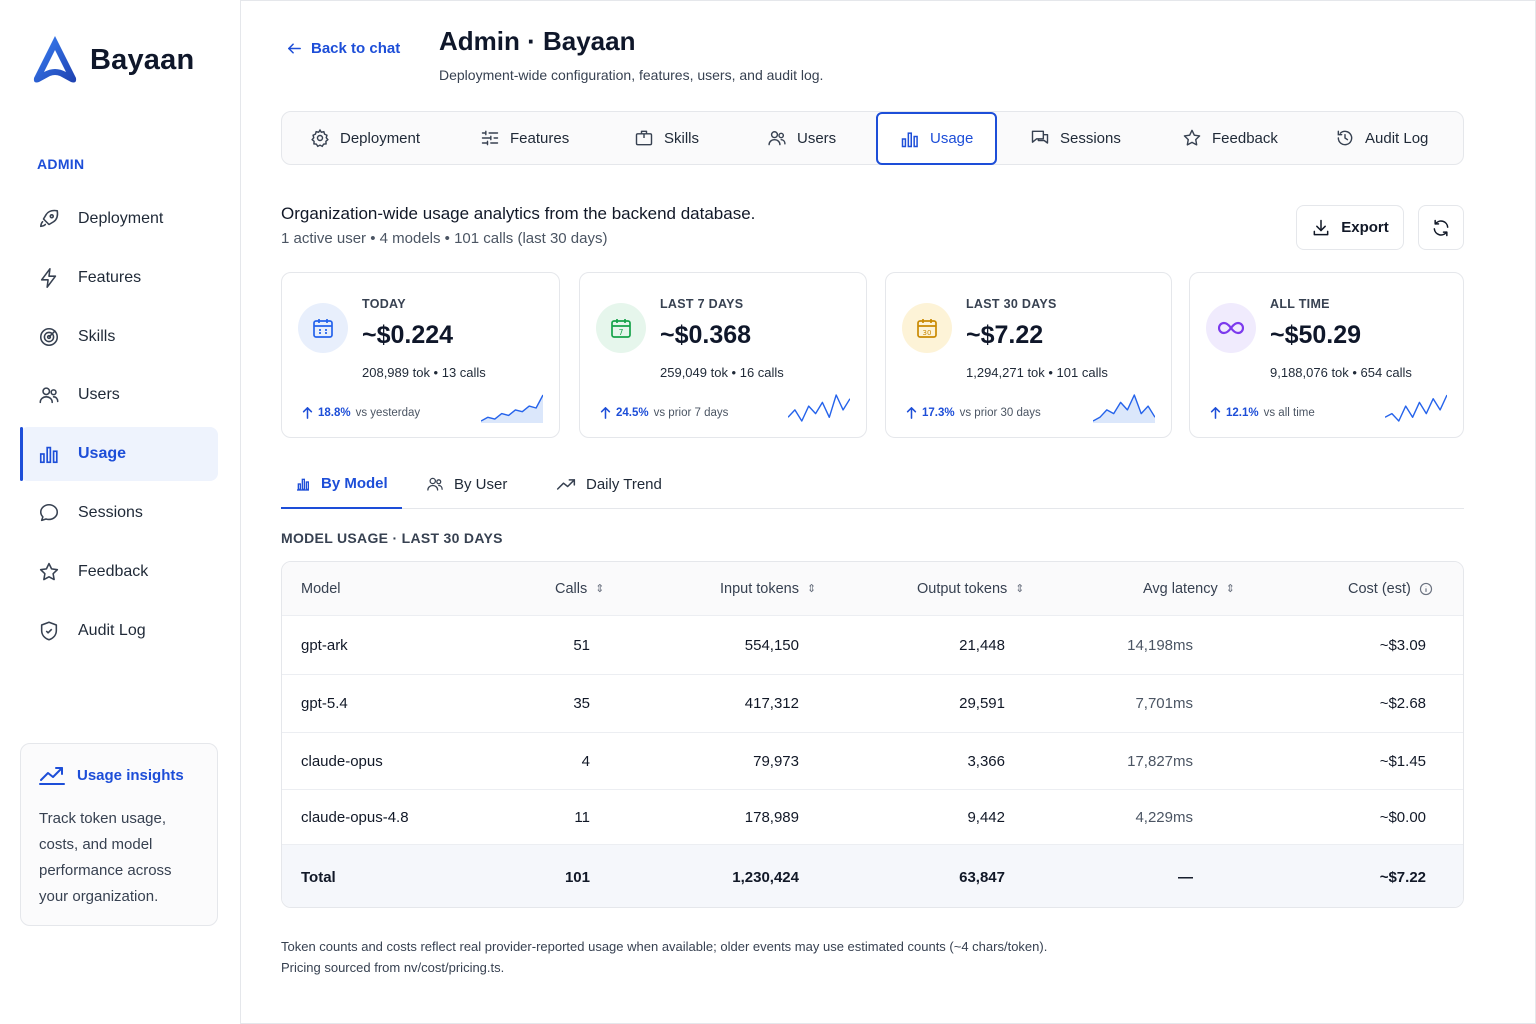  I want to click on tab-features: Features, so click(524, 138).